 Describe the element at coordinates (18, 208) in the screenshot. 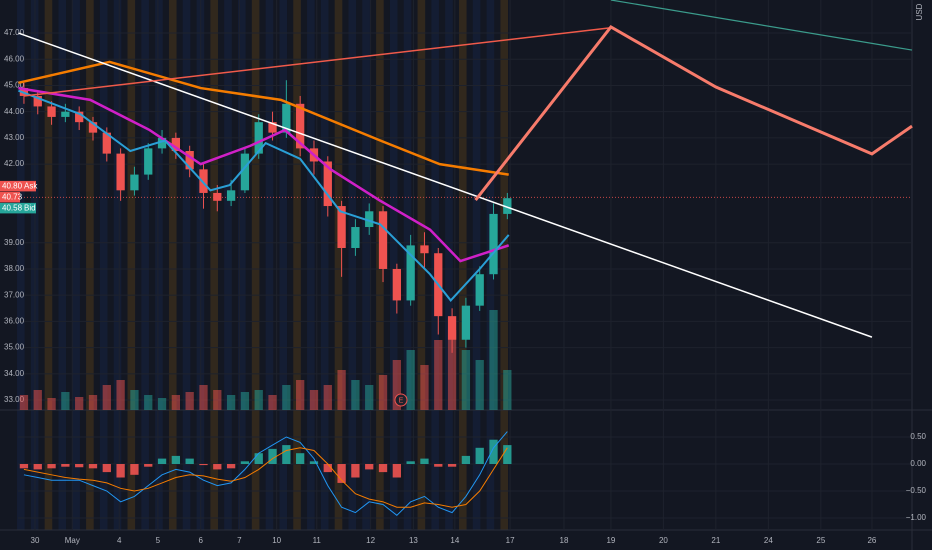

I see `price-tag` at that location.